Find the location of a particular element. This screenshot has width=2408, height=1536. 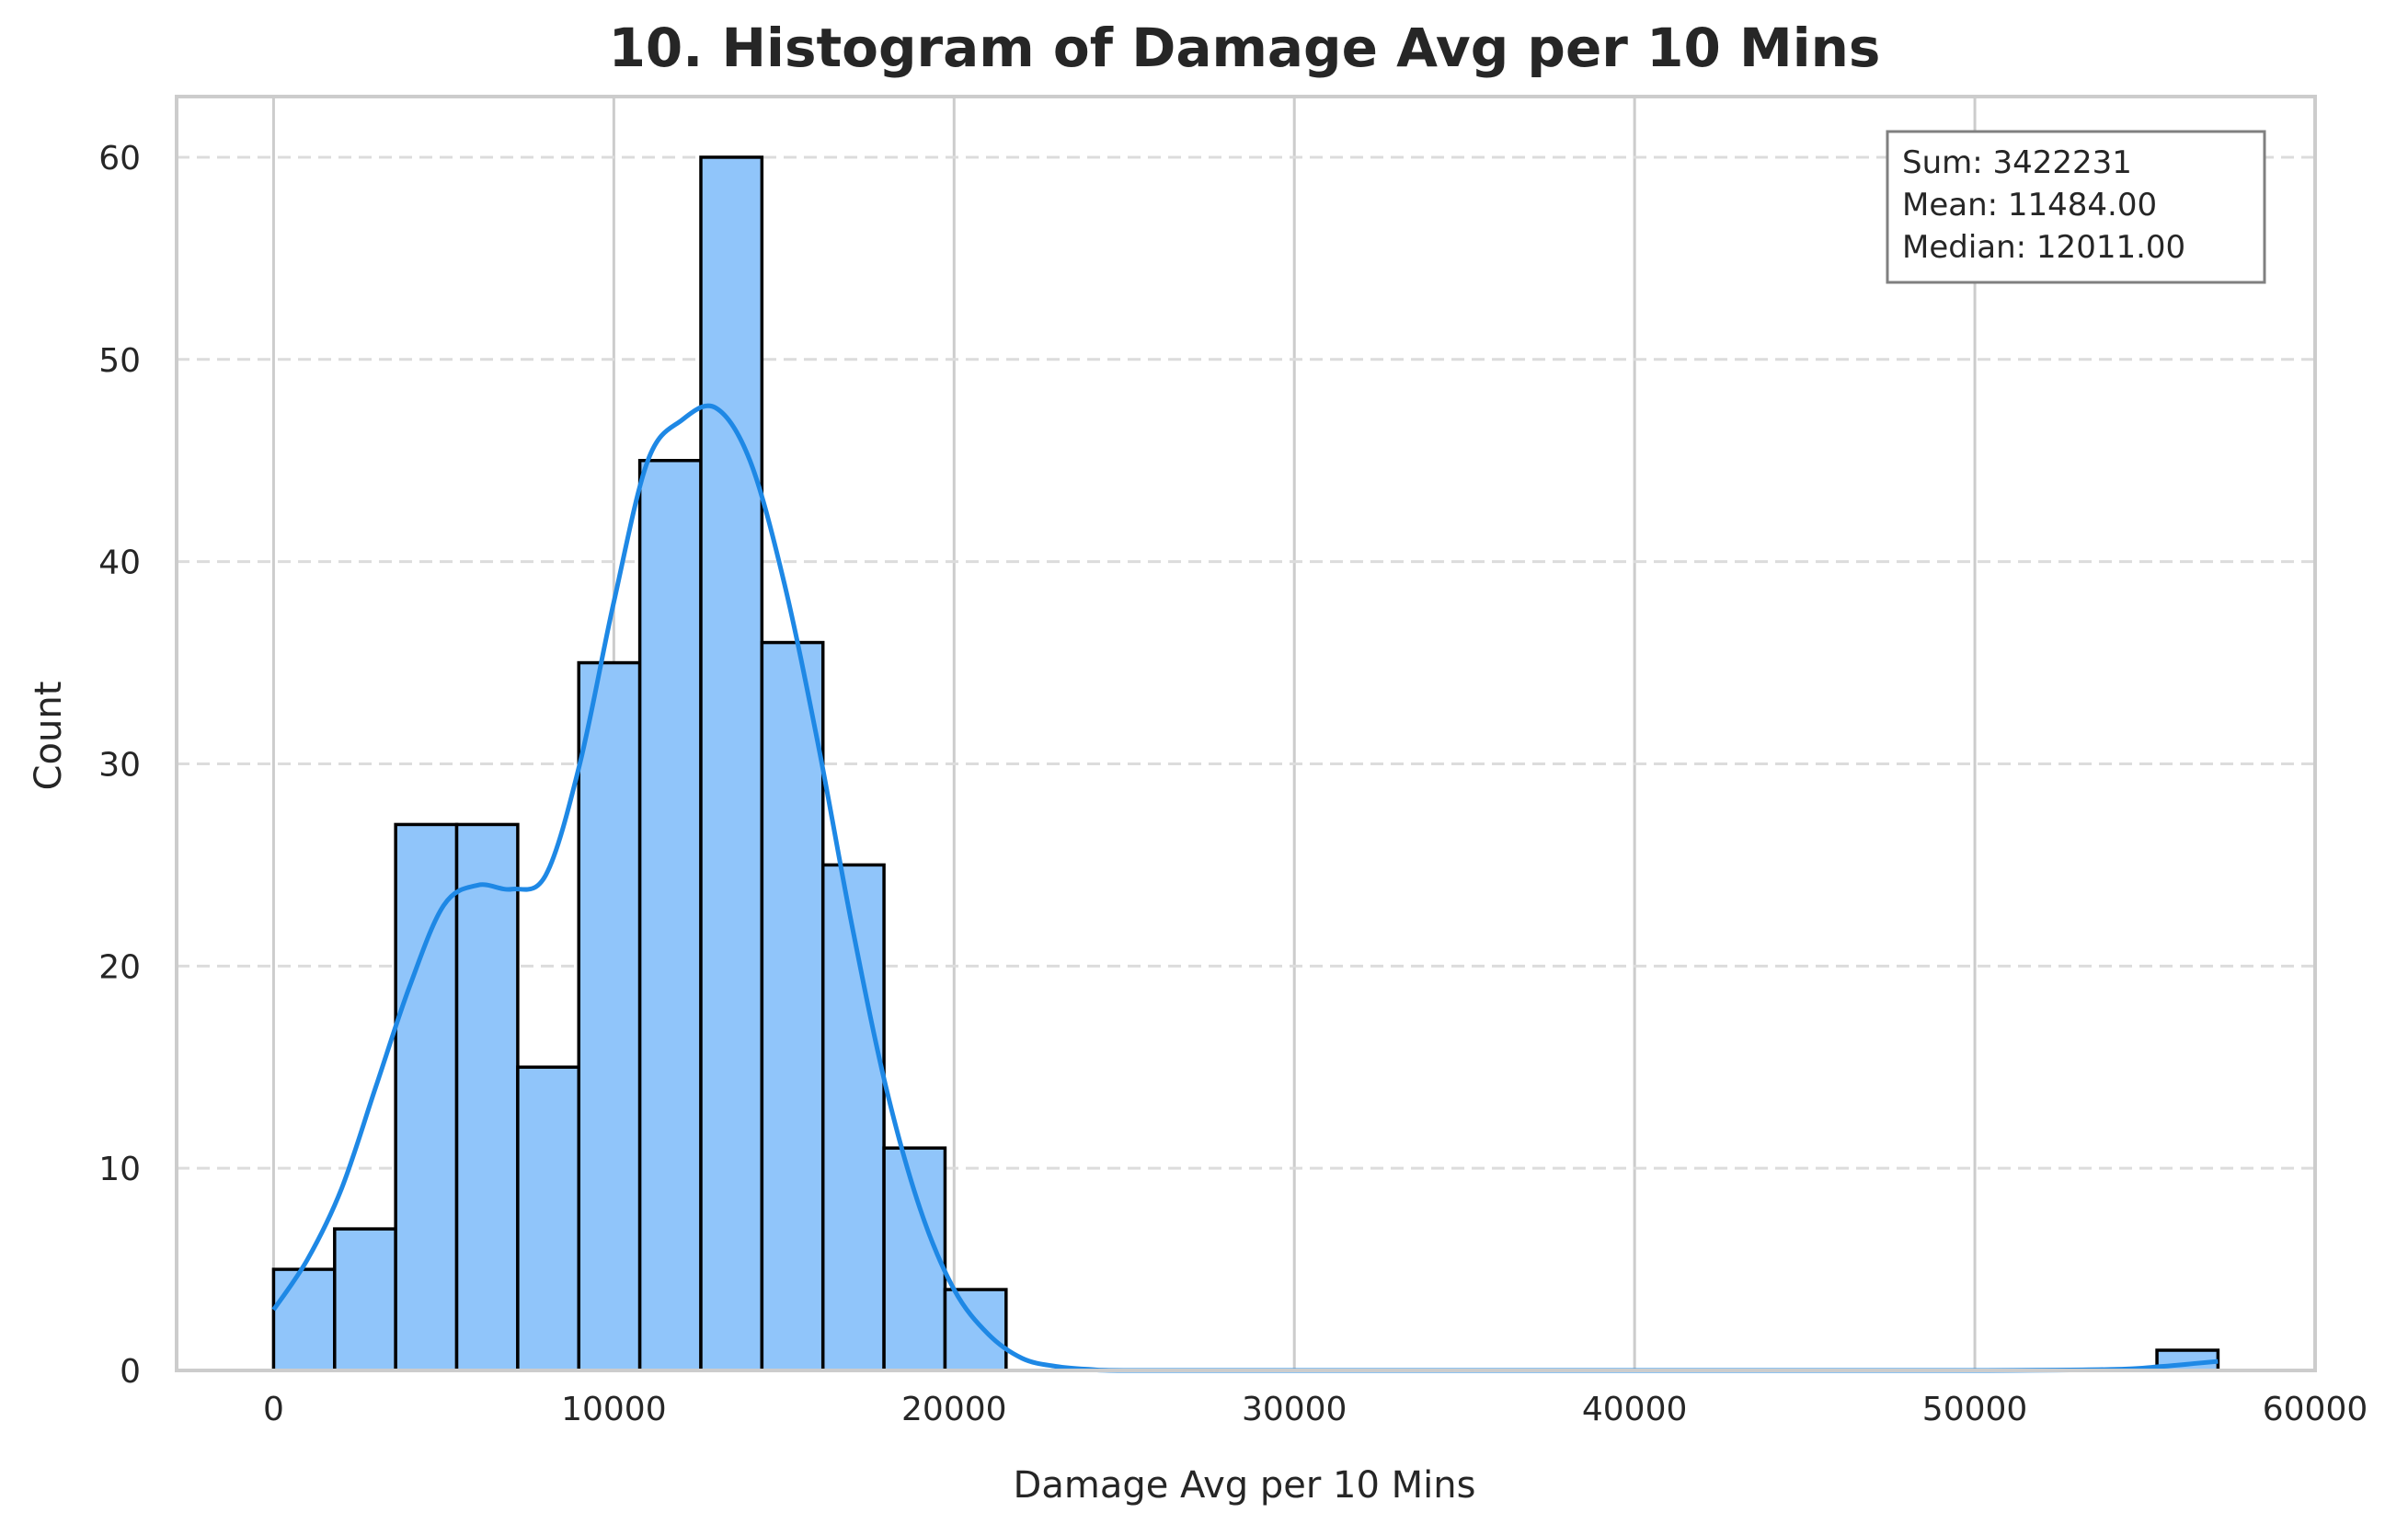

y-tick-label: 20 is located at coordinates (119, 967).